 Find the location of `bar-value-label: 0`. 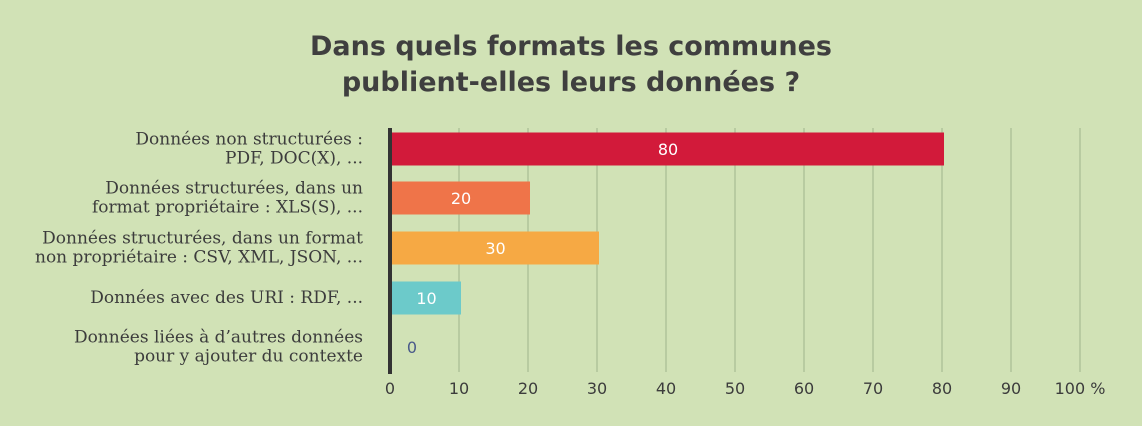

bar-value-label: 0 is located at coordinates (412, 347).